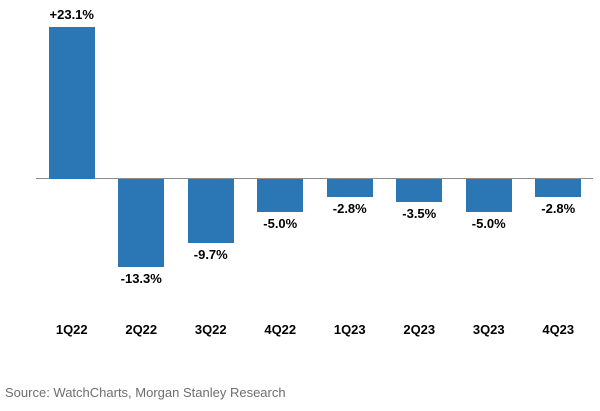  Describe the element at coordinates (419, 191) in the screenshot. I see `bar-2q23` at that location.